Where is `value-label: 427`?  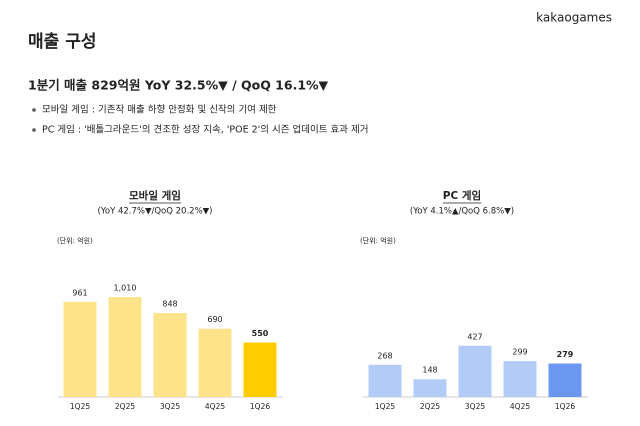
value-label: 427 is located at coordinates (474, 336).